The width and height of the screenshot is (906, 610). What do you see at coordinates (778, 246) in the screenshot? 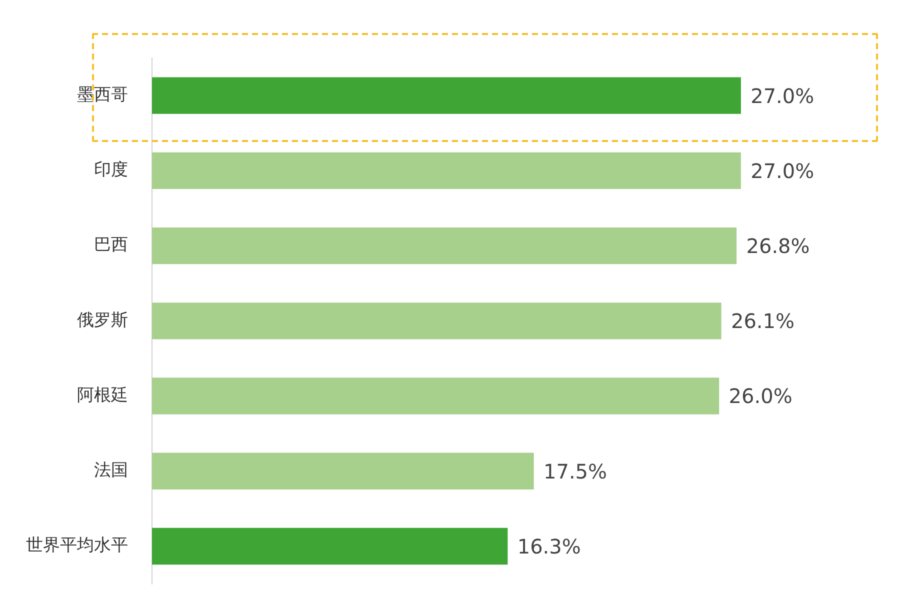
I see `data-label: 26.8%` at bounding box center [778, 246].